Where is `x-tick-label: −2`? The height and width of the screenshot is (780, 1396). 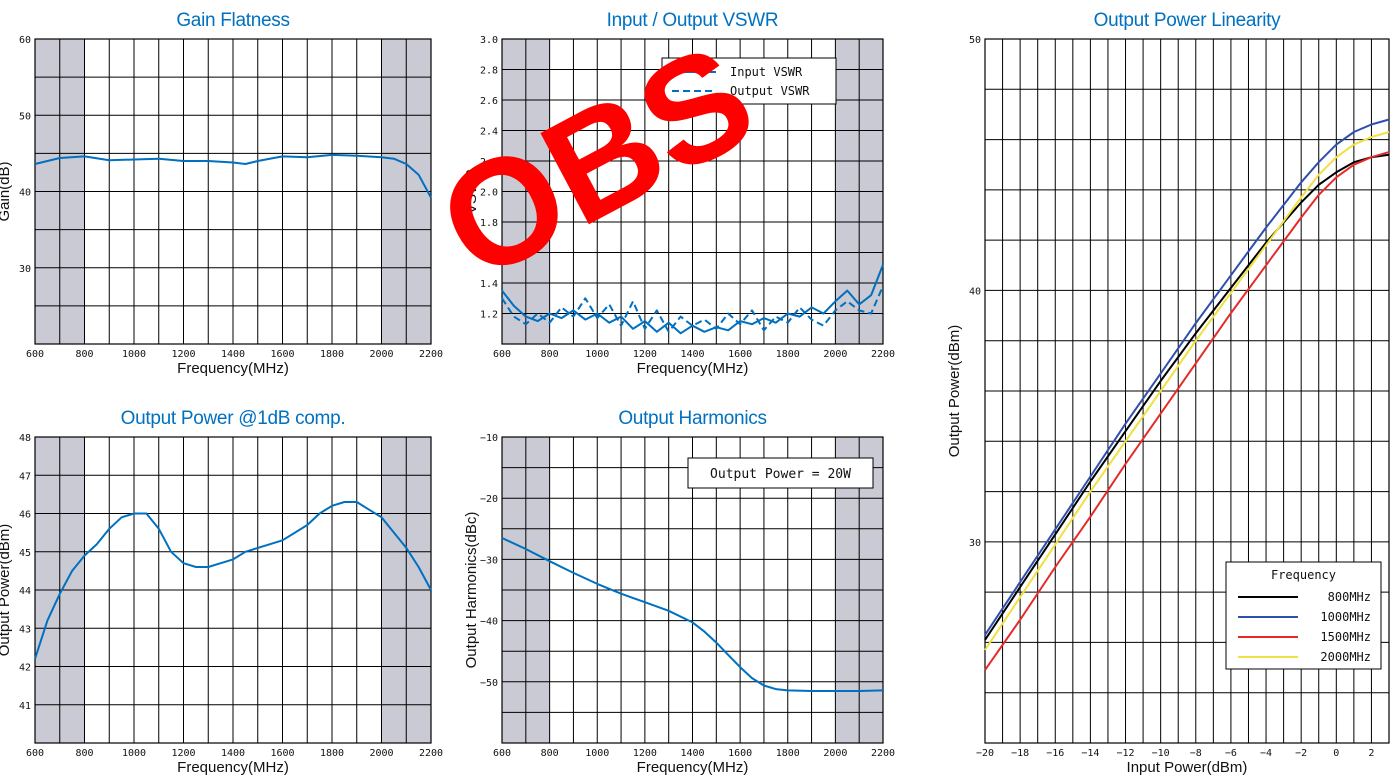
x-tick-label: −2 is located at coordinates (1301, 753).